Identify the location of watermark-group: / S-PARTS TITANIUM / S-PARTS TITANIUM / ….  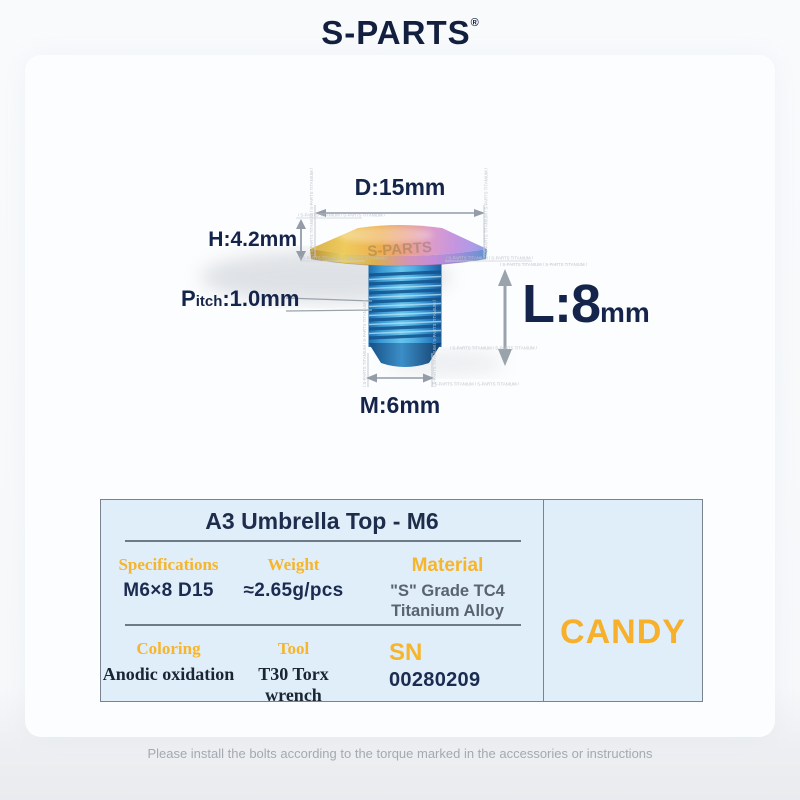
(443, 277).